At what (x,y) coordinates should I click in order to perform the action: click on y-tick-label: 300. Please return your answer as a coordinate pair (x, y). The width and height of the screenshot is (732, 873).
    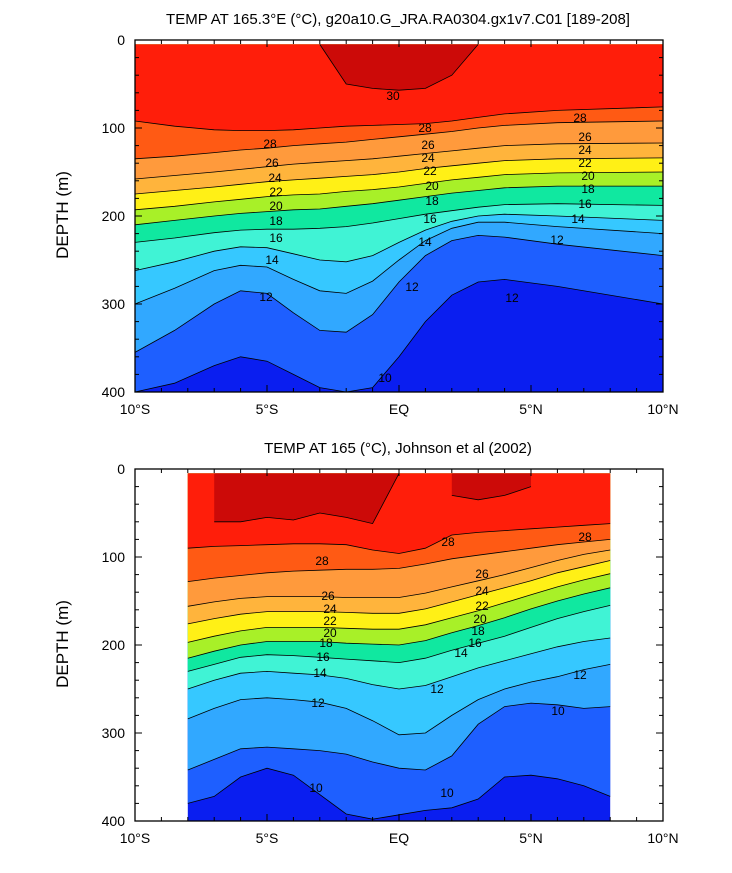
    Looking at the image, I should click on (114, 733).